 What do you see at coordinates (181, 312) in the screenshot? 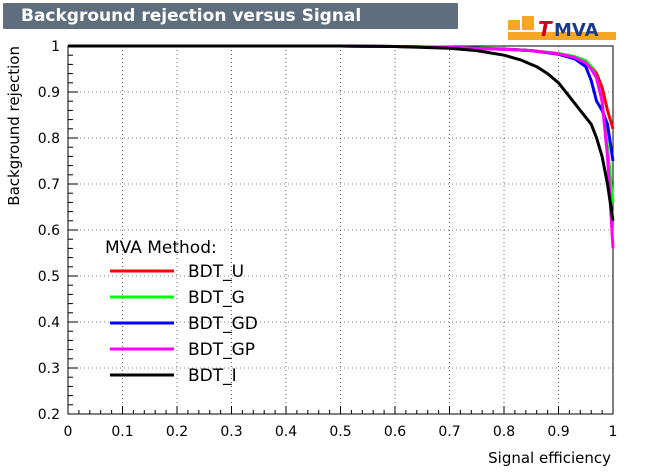
I see `legend: MVA Method: BDT_U BDT_G BDT_GD BDT_GP BDT_I` at bounding box center [181, 312].